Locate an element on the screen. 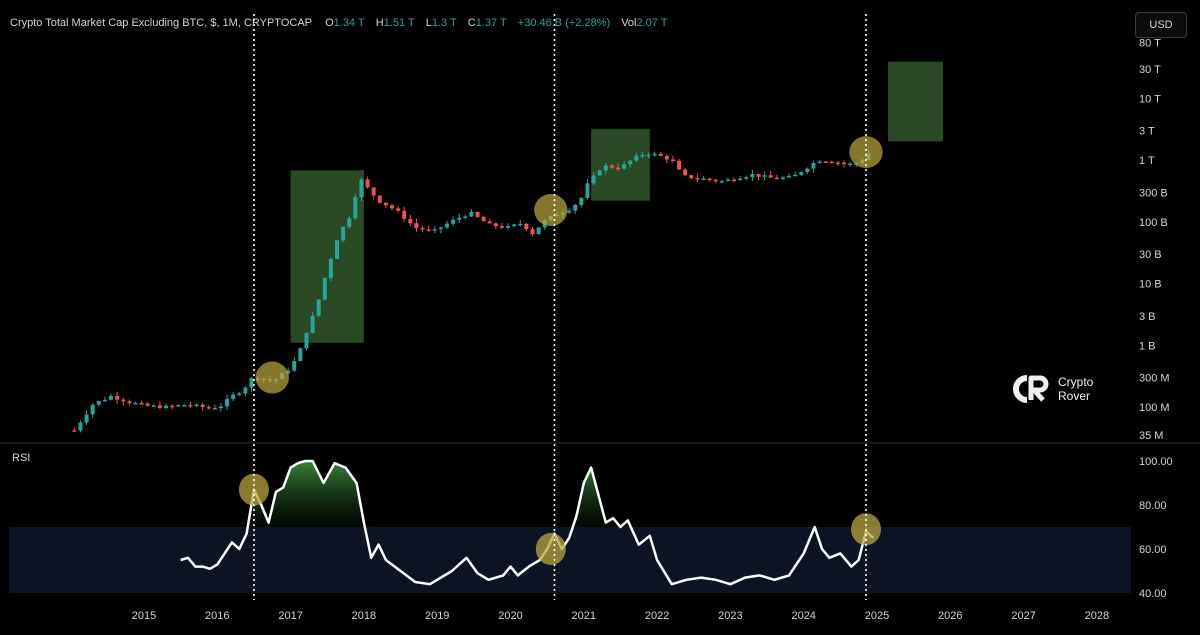  price-axis-label: 3 T is located at coordinates (1147, 132).